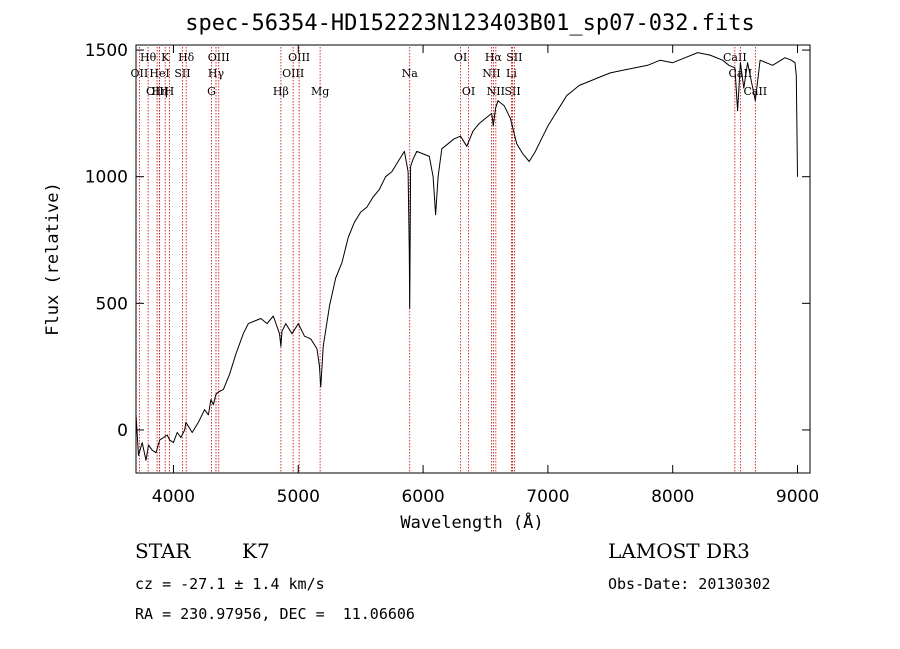 The width and height of the screenshot is (900, 649). I want to click on y-tick-label: 1000, so click(106, 178).